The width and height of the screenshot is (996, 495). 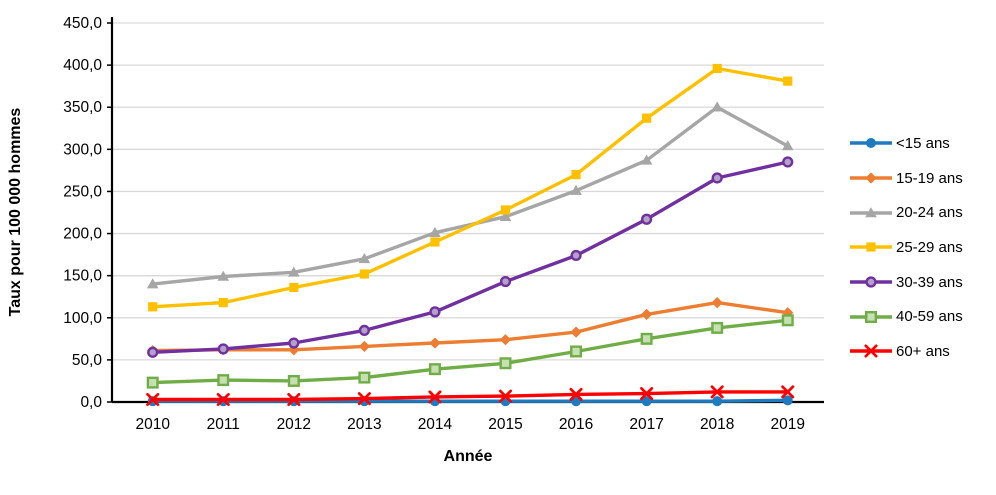 I want to click on square-open-marker-icon, so click(x=871, y=316).